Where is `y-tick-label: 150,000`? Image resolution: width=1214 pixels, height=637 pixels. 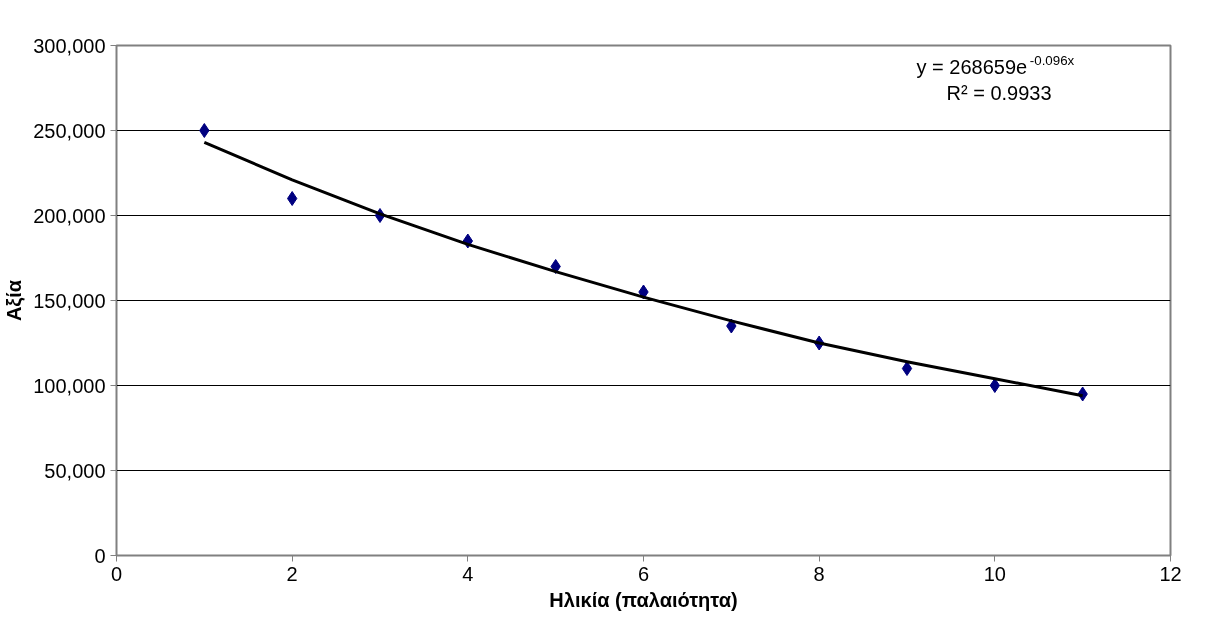 y-tick-label: 150,000 is located at coordinates (69, 300).